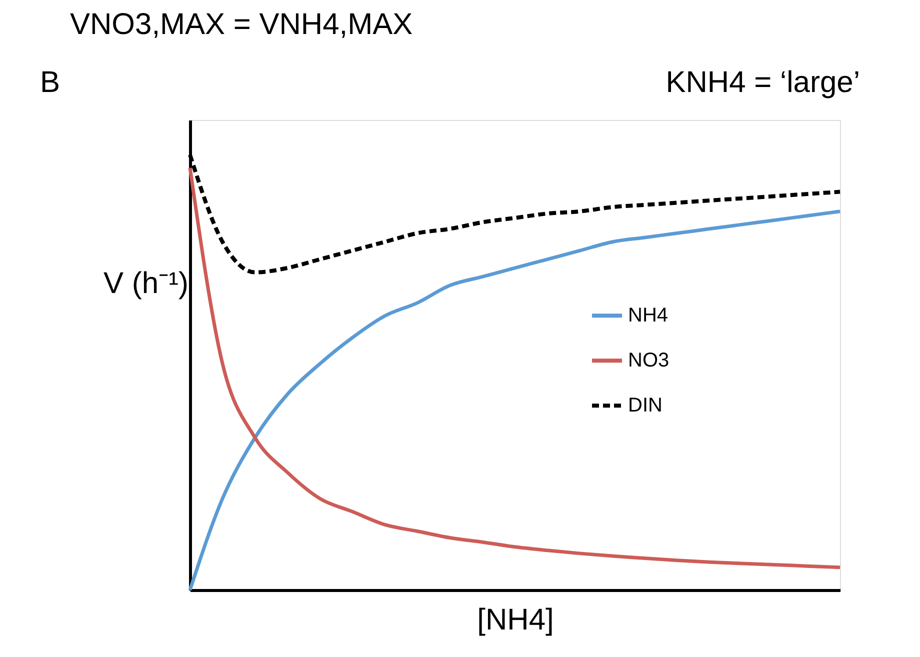 The width and height of the screenshot is (920, 657). I want to click on chart-title: VNO3,MAX = VNH4,MAX, so click(241, 24).